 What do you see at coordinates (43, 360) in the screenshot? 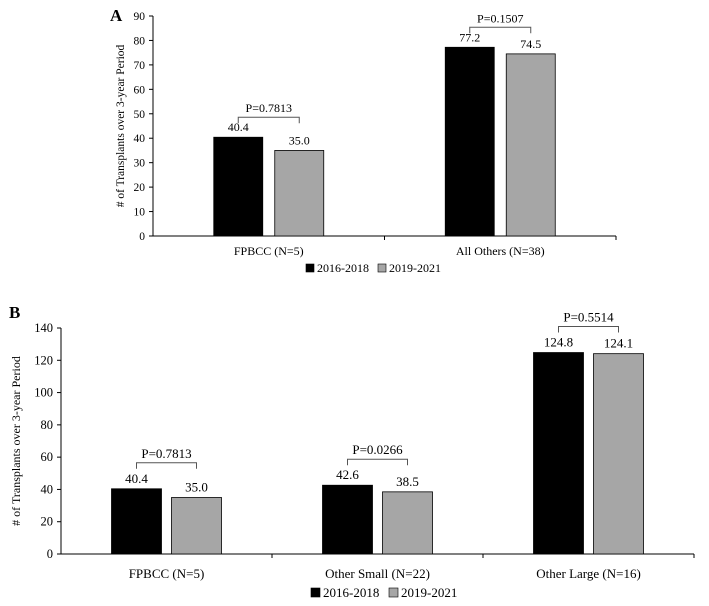
I see `panel-b-y-tick-label: 120` at bounding box center [43, 360].